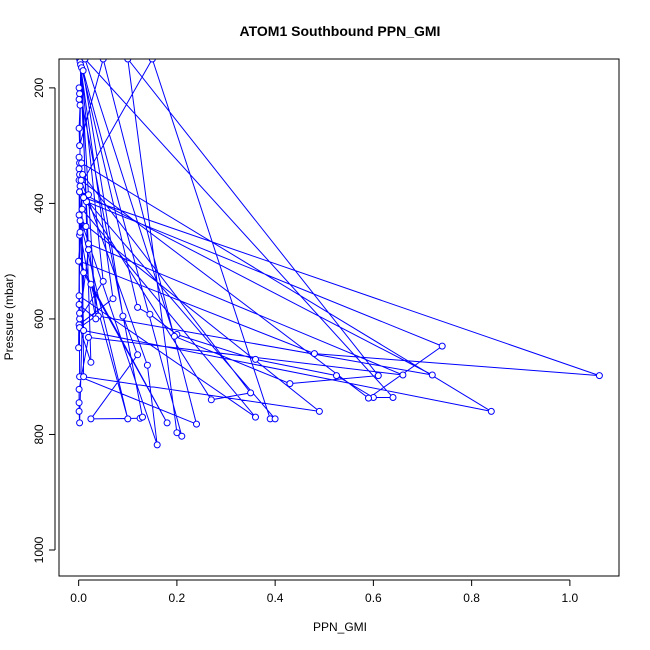 Image resolution: width=650 pixels, height=650 pixels. I want to click on x-tick-label: 0.8, so click(471, 598).